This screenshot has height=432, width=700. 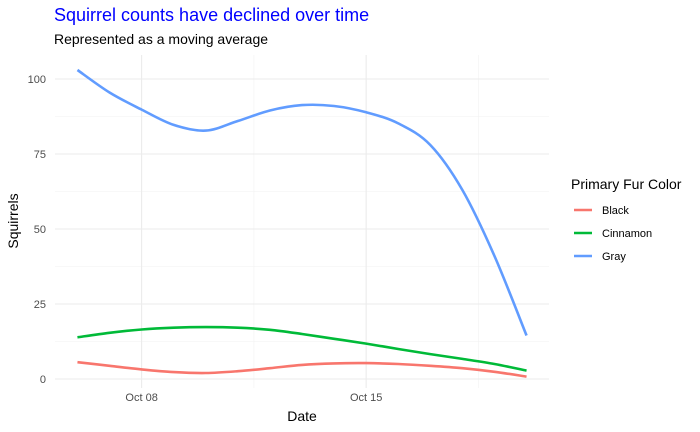 I want to click on legend-items: Black Cinnamon Gray, so click(x=613, y=234).